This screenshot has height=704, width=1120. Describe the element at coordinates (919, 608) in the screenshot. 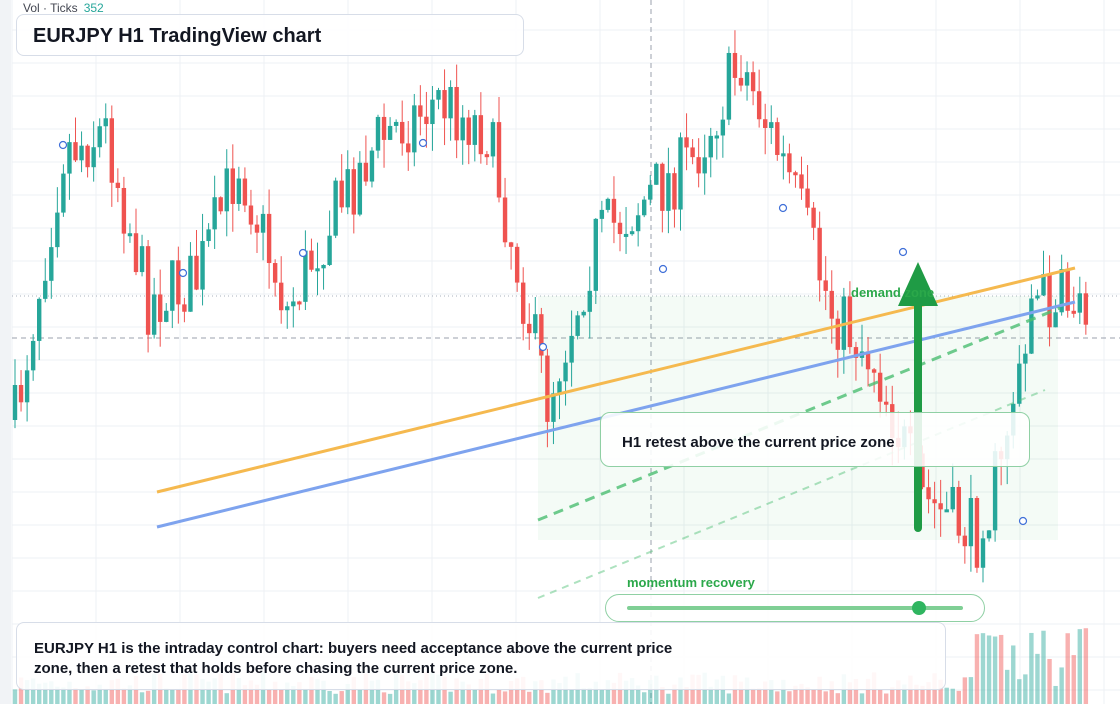

I see `momentum-thumb` at that location.